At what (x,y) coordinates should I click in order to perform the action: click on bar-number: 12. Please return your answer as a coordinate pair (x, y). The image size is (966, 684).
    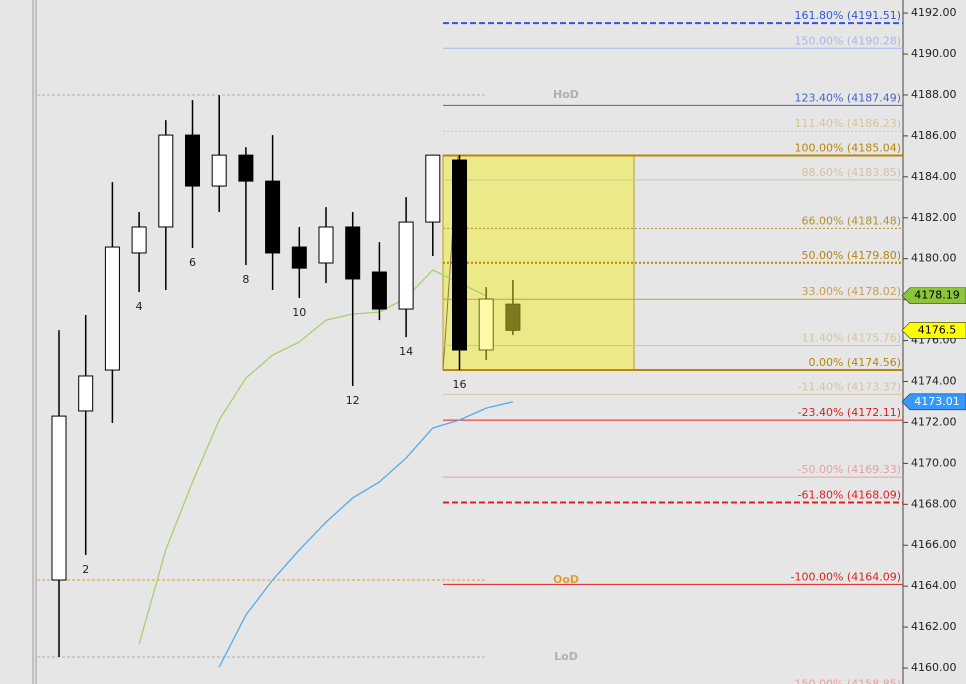
    Looking at the image, I should click on (353, 400).